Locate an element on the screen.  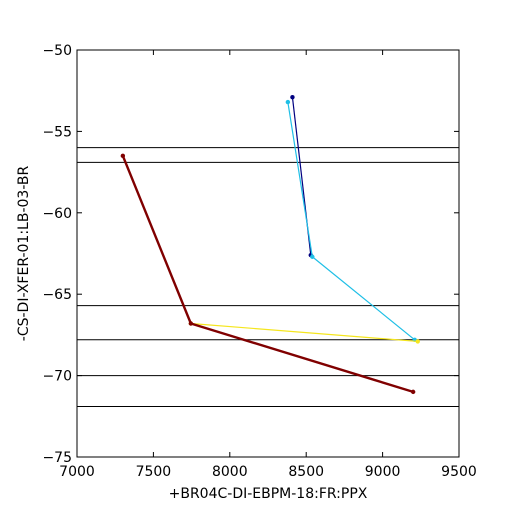
y-tick-label: −70 is located at coordinates (57, 377).